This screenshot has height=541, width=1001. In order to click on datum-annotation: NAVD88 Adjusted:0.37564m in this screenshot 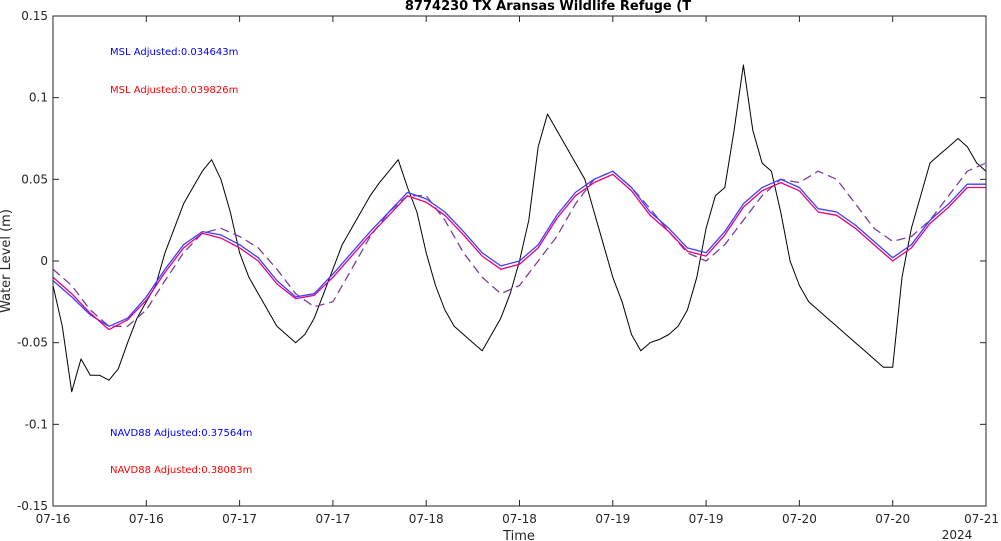, I will do `click(181, 433)`.